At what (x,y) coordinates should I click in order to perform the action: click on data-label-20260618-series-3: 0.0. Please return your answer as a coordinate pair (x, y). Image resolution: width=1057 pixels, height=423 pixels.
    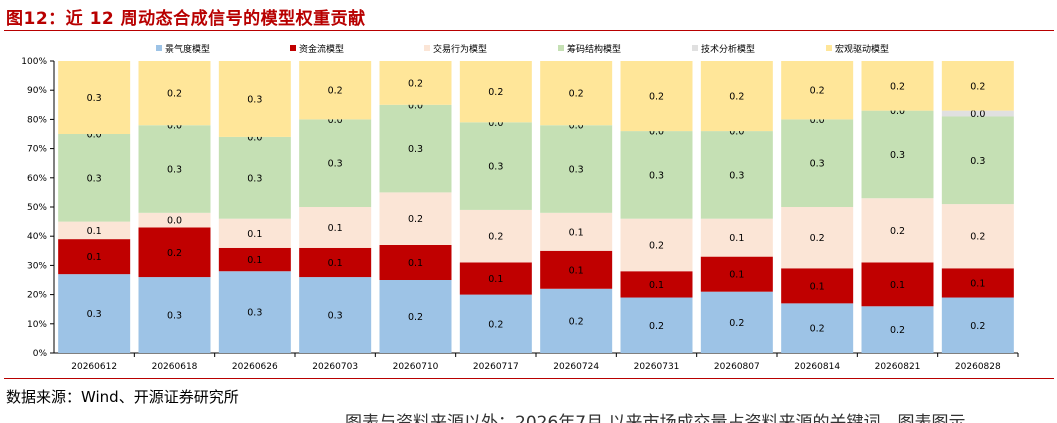
    Looking at the image, I should click on (174, 221).